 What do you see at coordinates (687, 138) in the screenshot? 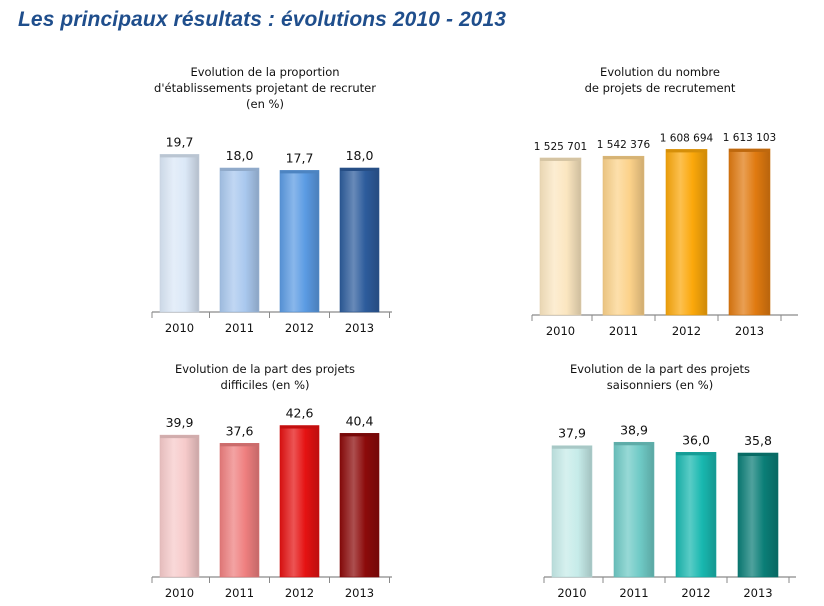
I see `bar-value-label: 1 608 694` at bounding box center [687, 138].